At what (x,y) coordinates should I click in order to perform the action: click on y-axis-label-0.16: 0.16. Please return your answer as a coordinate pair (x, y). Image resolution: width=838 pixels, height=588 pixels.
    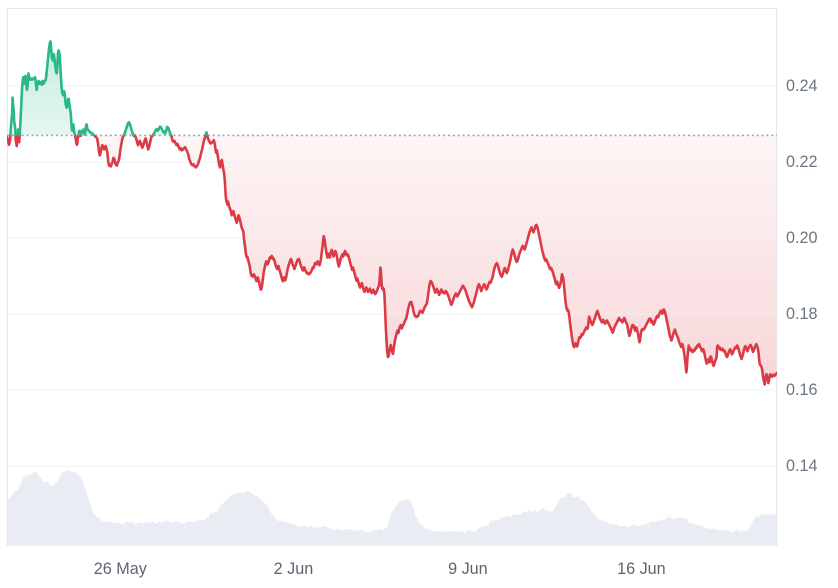
    Looking at the image, I should click on (802, 389).